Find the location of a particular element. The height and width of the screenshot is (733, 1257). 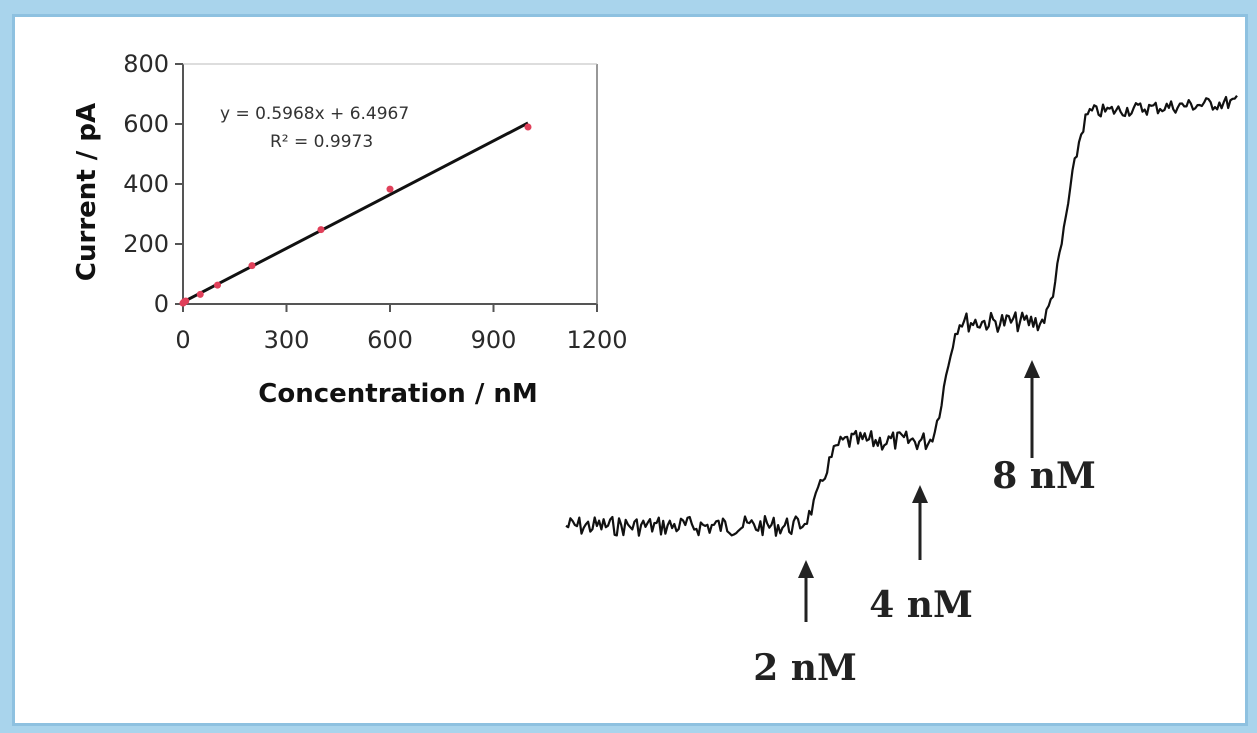

addition-label-8nm: 8 nM is located at coordinates (1044, 476).